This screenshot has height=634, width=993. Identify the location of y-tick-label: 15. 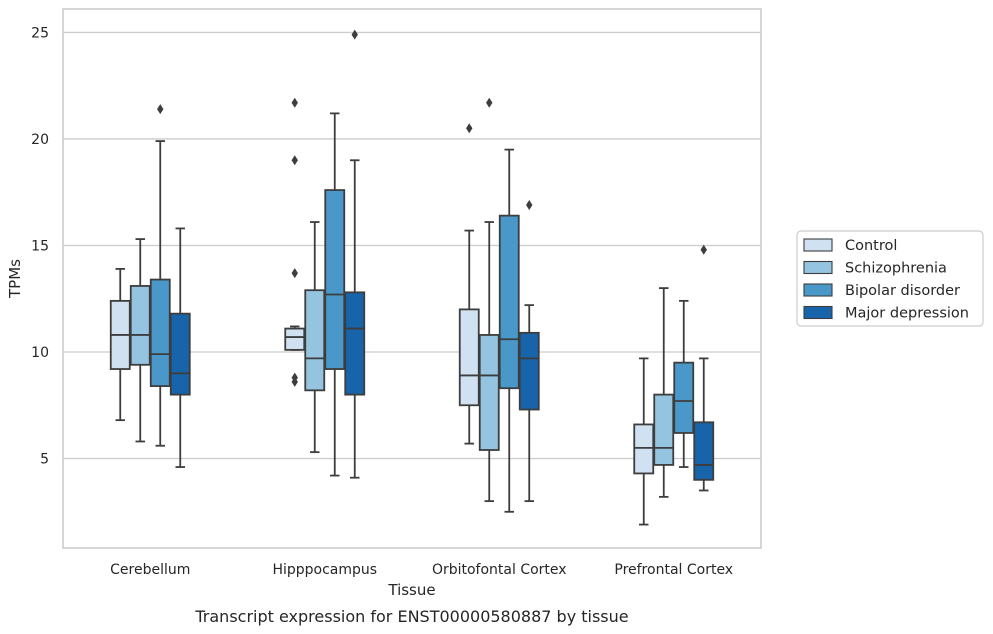
(40, 246).